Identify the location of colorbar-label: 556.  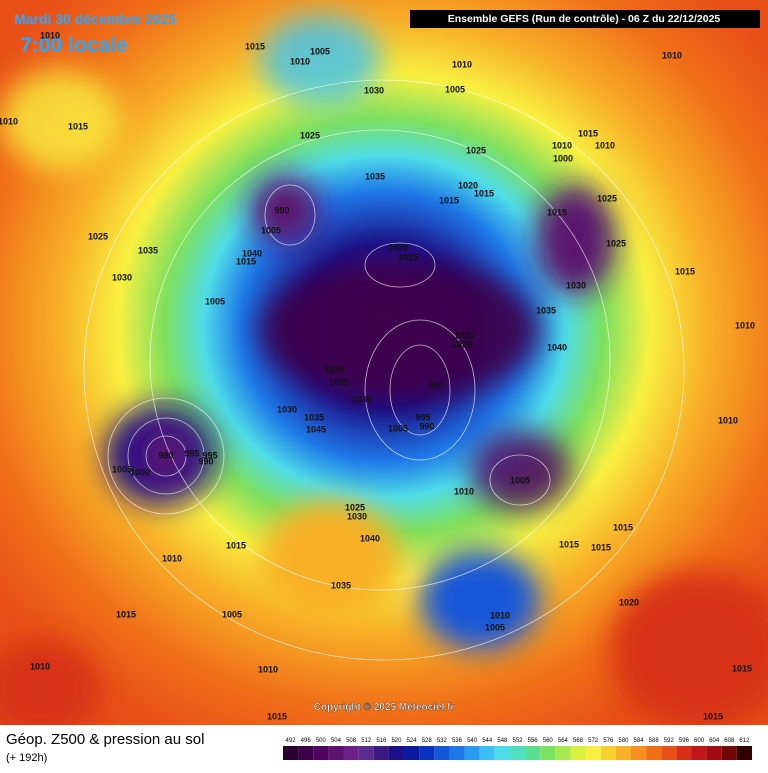
(533, 741).